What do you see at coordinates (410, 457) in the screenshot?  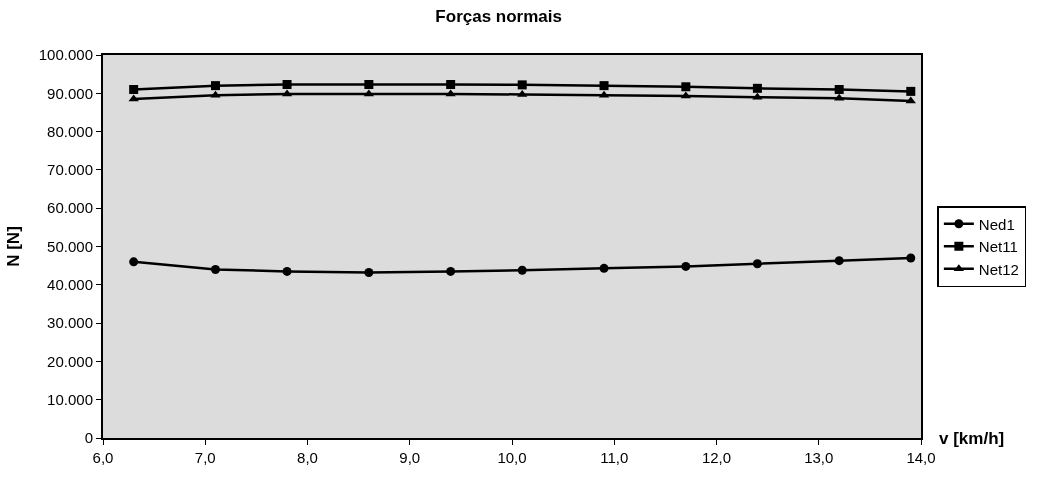 I see `x-tick-label: 9,0` at bounding box center [410, 457].